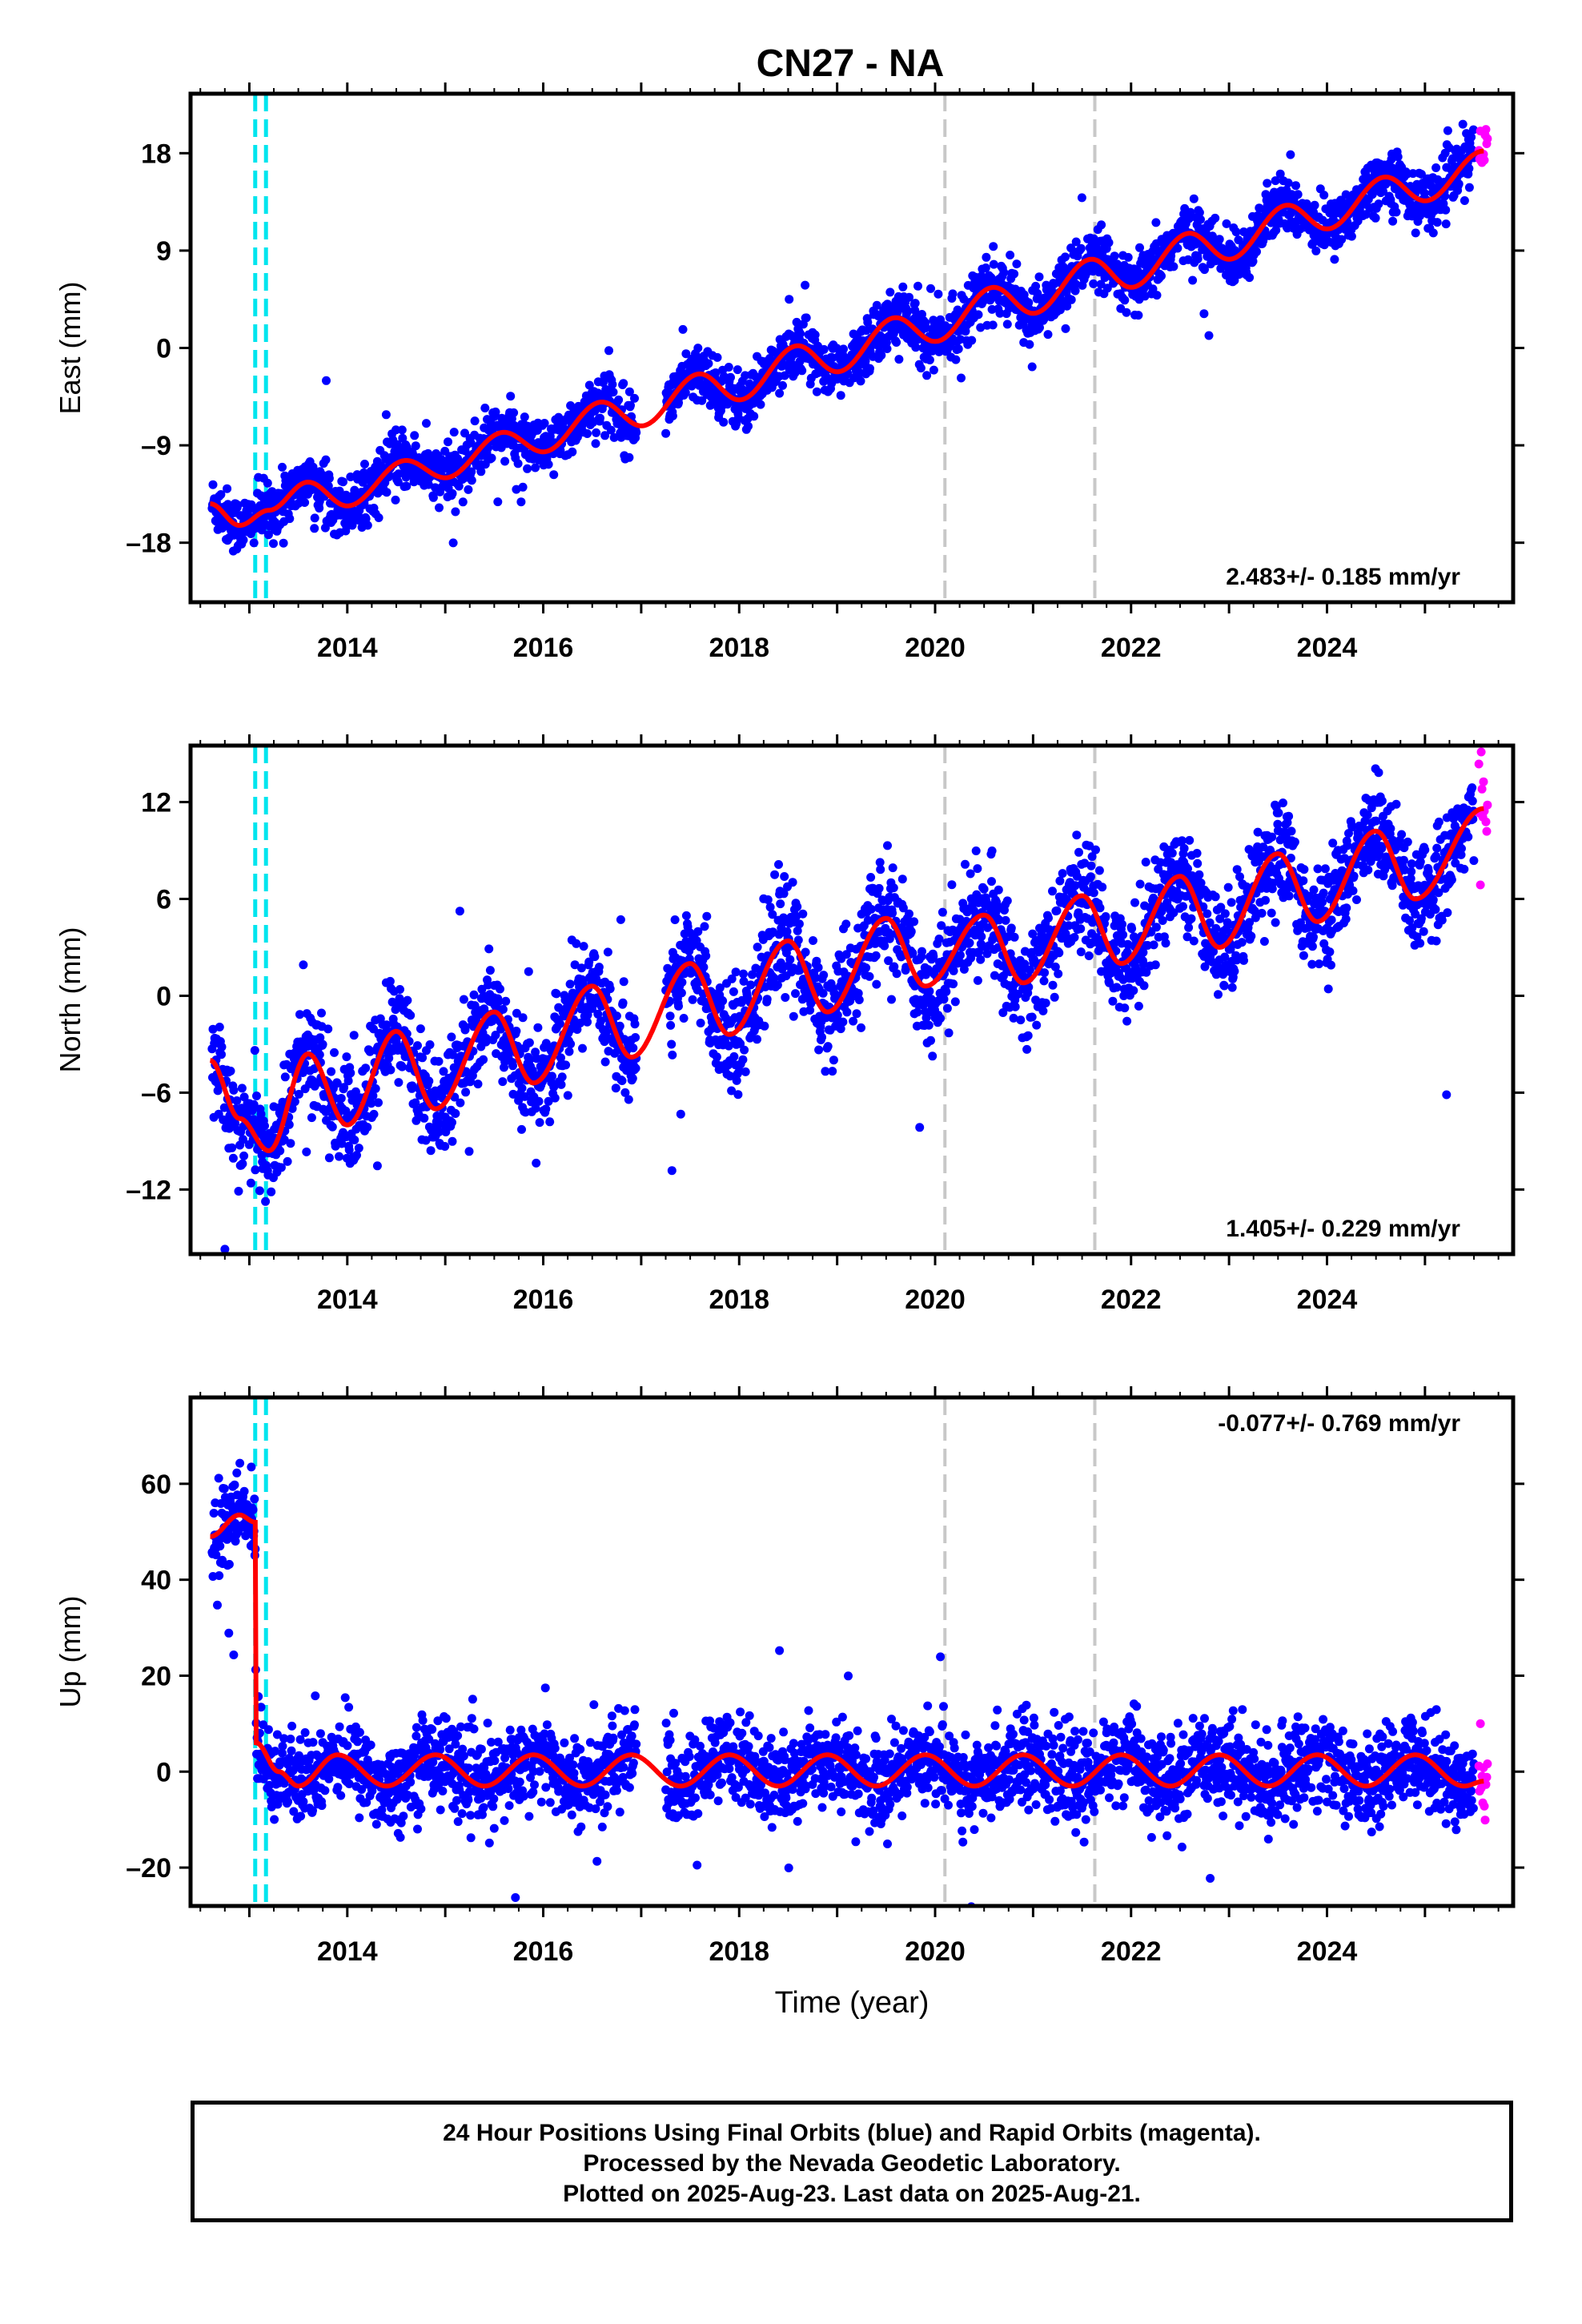  I want to click on rapid-point, so click(1486, 130).